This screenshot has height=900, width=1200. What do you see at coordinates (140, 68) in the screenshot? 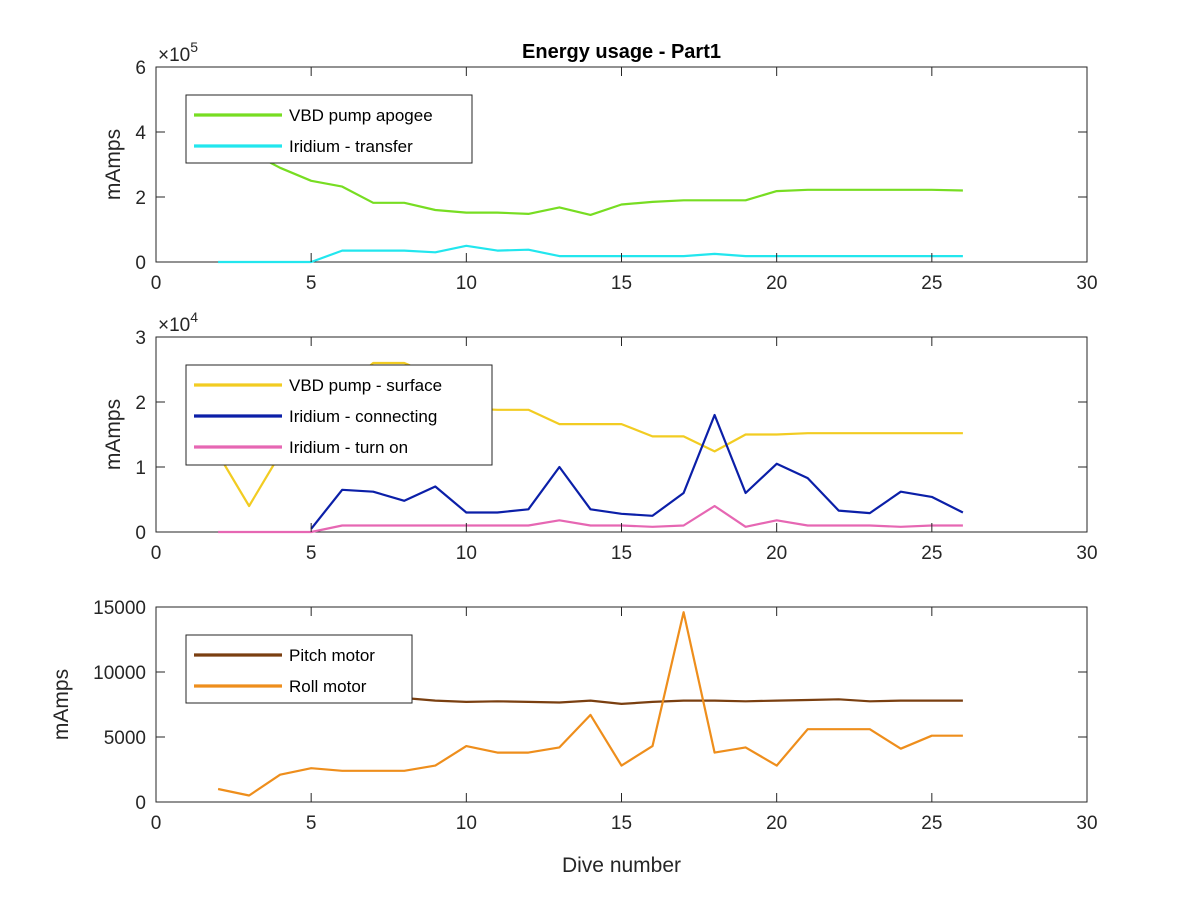
I see `y-tick-label: 6` at bounding box center [140, 68].